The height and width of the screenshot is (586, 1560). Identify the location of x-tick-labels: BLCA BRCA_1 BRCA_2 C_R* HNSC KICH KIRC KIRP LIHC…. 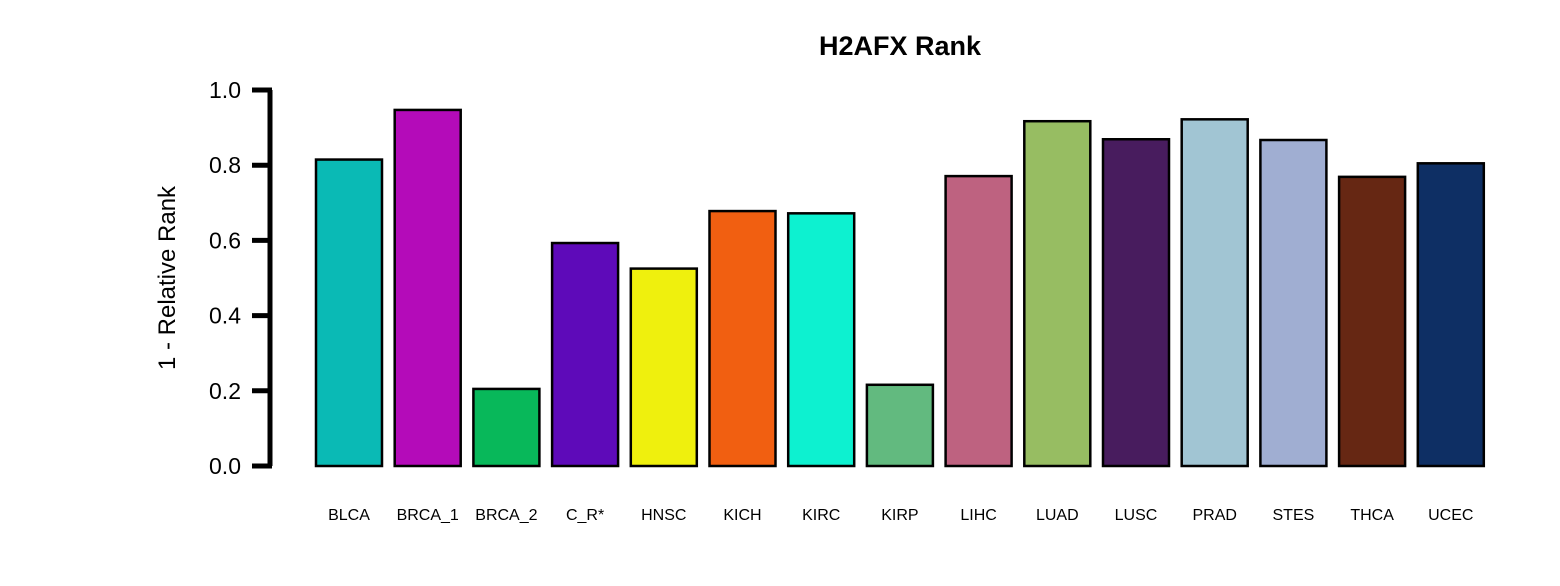
(900, 515).